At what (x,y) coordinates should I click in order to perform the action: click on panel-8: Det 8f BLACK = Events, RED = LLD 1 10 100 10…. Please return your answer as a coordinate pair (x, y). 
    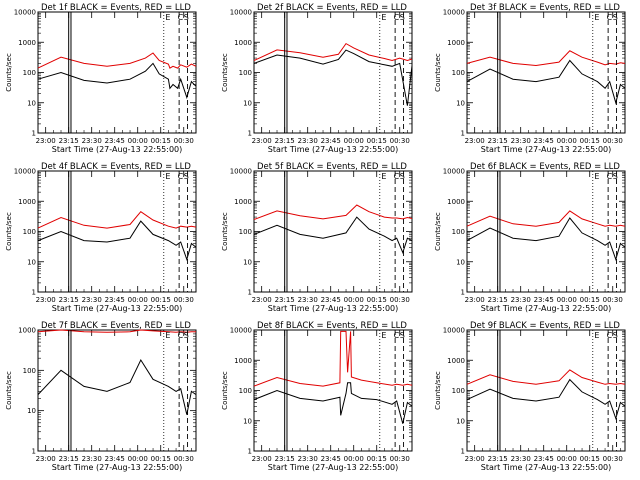
    Looking at the image, I should click on (317, 396).